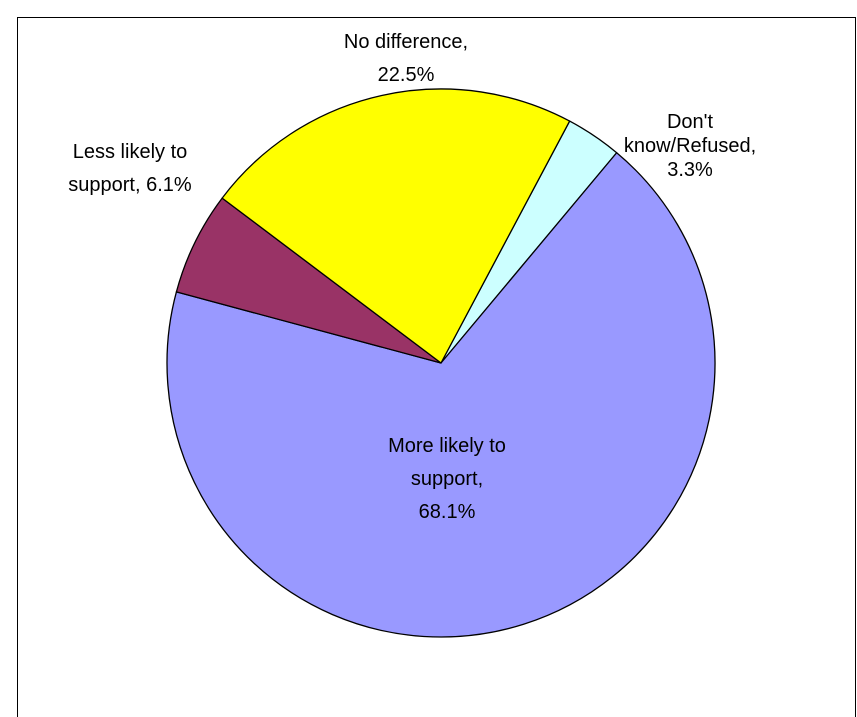 The height and width of the screenshot is (717, 857). Describe the element at coordinates (130, 168) in the screenshot. I see `slice-label: Less likely to support, 6.1%` at that location.